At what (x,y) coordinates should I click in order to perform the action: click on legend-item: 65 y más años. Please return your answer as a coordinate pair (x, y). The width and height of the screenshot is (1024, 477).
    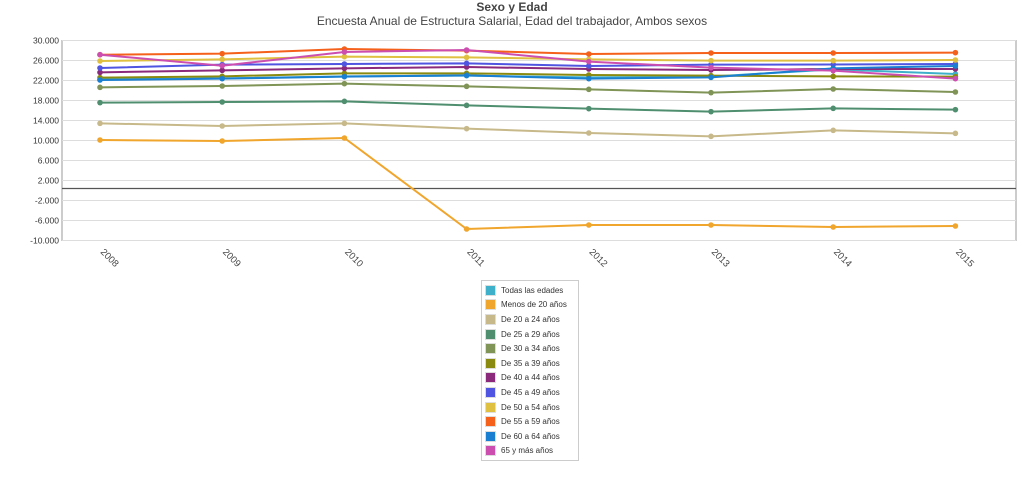
    Looking at the image, I should click on (530, 451).